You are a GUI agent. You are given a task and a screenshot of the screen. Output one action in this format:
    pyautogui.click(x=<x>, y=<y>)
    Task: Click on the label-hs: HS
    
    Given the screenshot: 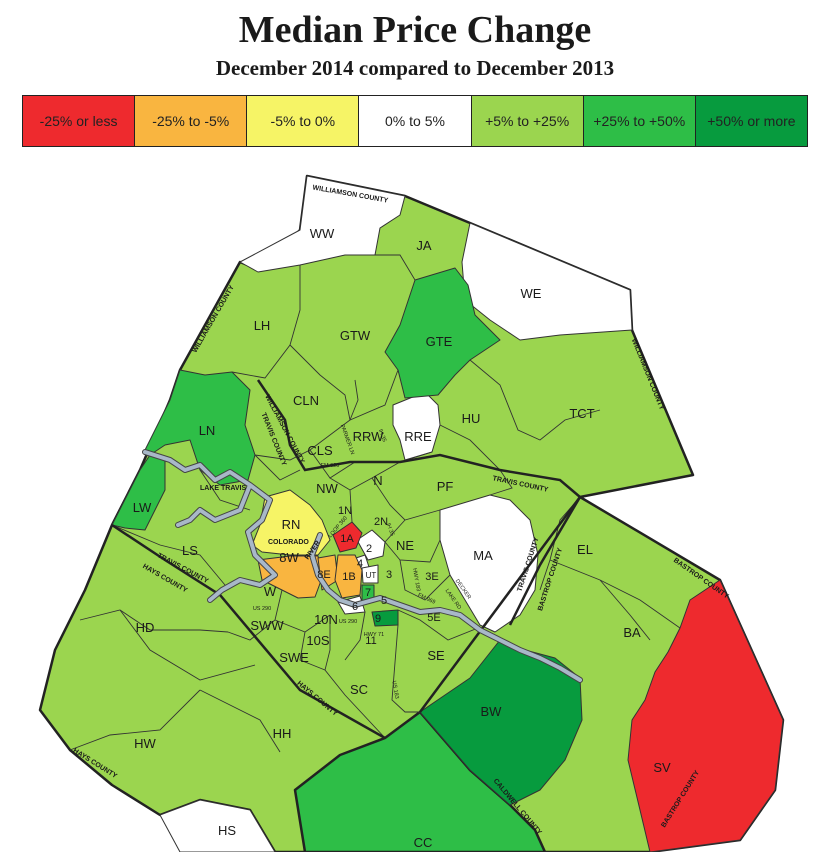 What is the action you would take?
    pyautogui.click(x=227, y=830)
    